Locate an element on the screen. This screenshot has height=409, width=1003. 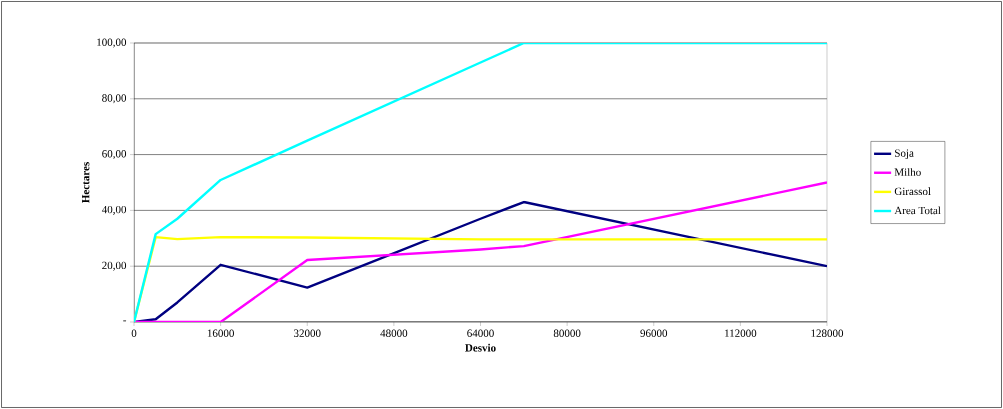
x-tick-label: 0 is located at coordinates (134, 333).